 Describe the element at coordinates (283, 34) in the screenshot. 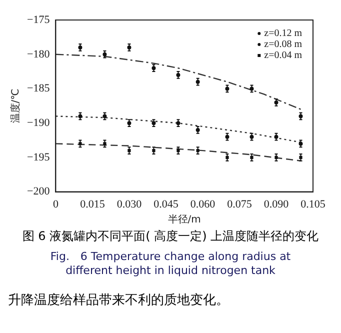

I see `legend-label: z=0.12 m` at that location.